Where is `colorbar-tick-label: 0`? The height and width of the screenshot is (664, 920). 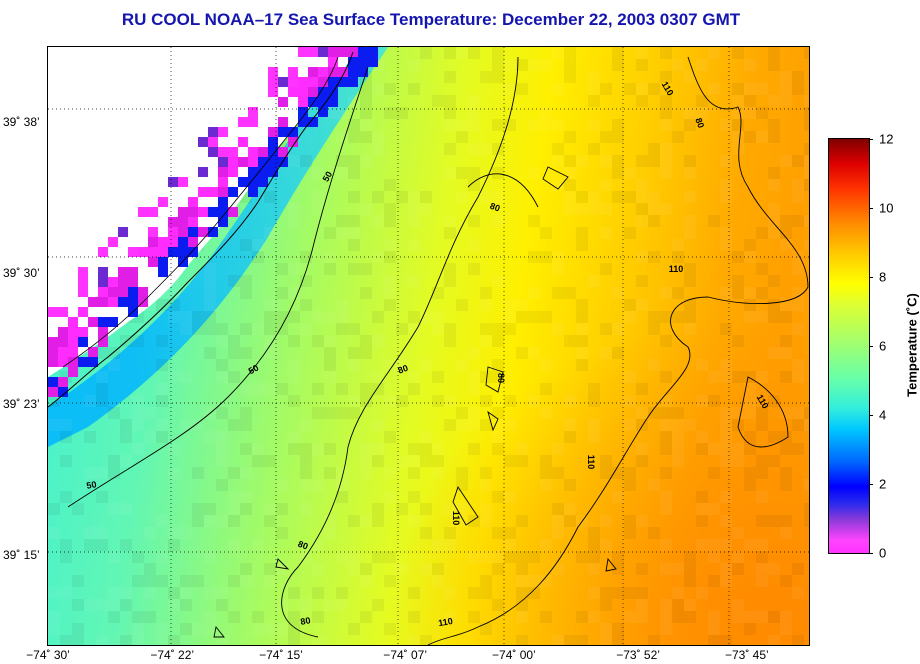 colorbar-tick-label: 0 is located at coordinates (883, 553).